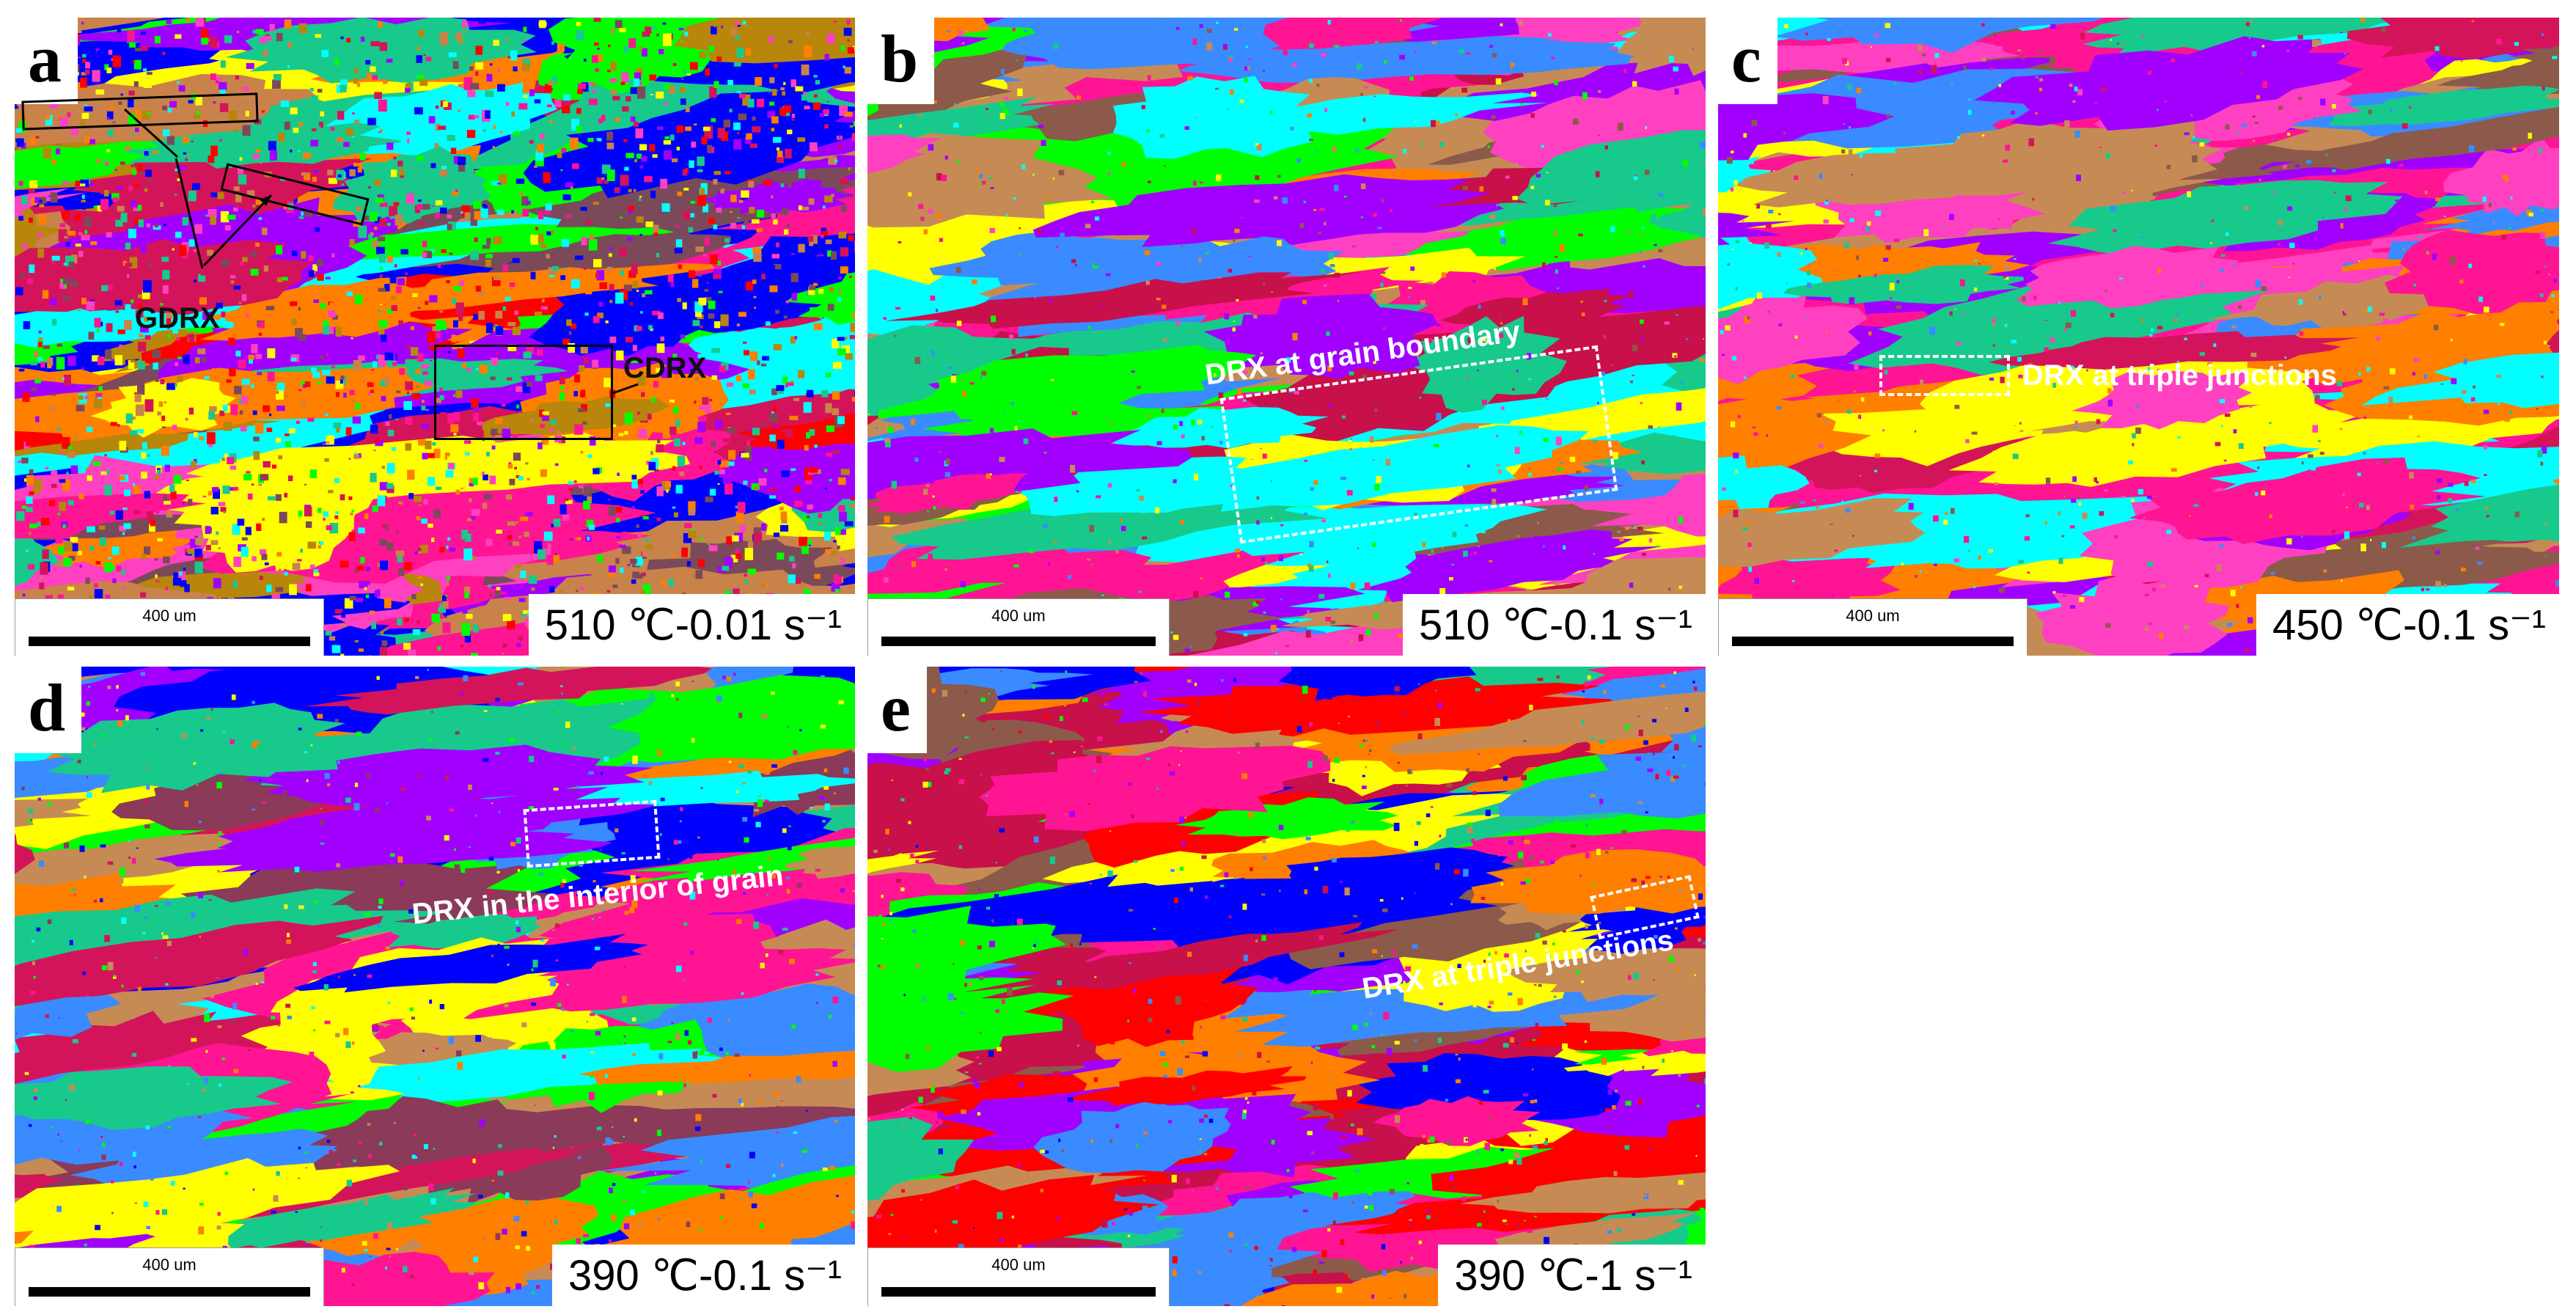  Describe the element at coordinates (665, 368) in the screenshot. I see `cdrx-label: CDRX` at that location.